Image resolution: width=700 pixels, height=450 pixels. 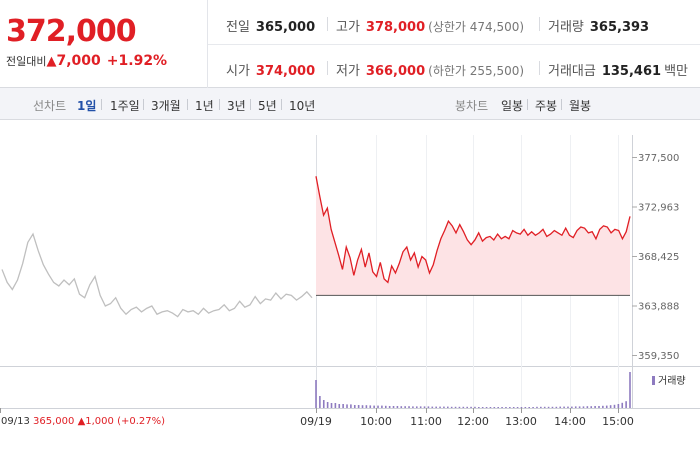 What do you see at coordinates (316, 421) in the screenshot?
I see `x-tick-label: 09/19` at bounding box center [316, 421].